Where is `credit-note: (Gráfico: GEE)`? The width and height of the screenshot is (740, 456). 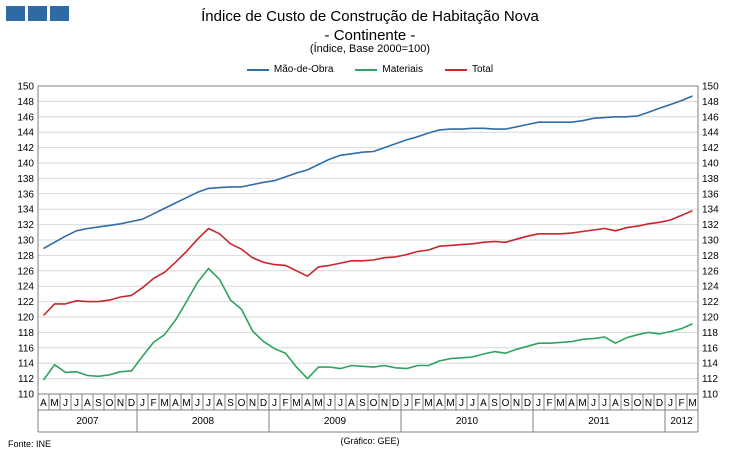 credit-note: (Gráfico: GEE) is located at coordinates (370, 441).